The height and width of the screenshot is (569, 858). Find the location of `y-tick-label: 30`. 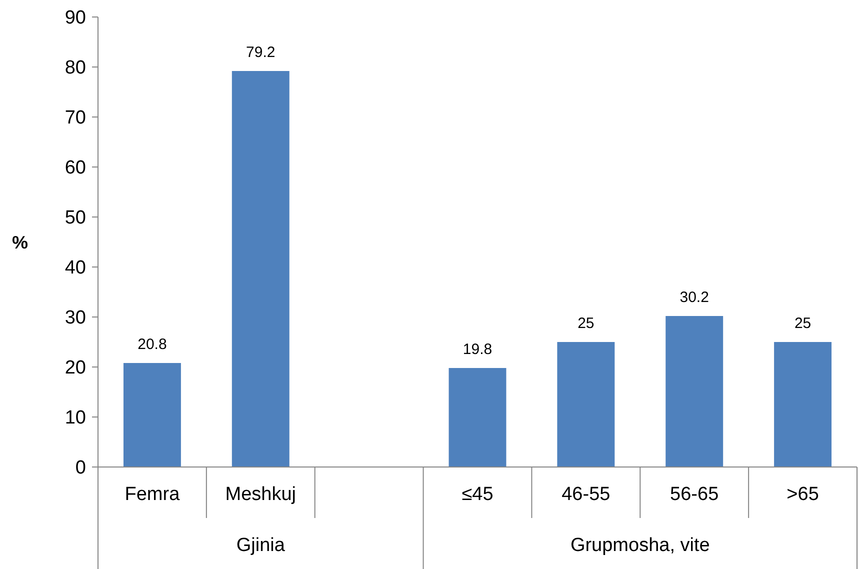

y-tick-label: 30 is located at coordinates (75, 318).